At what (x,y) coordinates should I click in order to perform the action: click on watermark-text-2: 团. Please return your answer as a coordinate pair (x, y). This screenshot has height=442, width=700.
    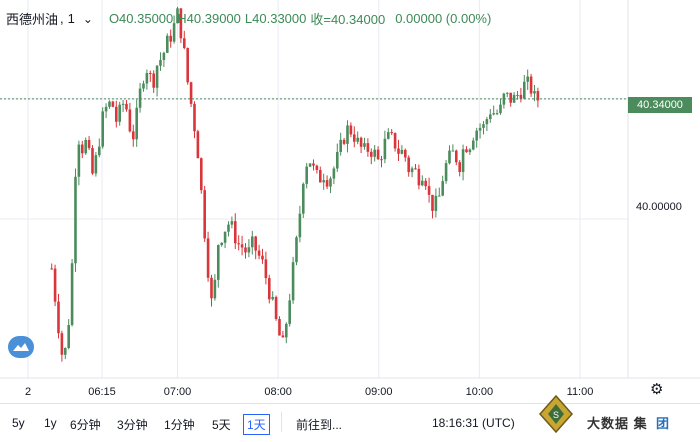
    Looking at the image, I should click on (663, 423).